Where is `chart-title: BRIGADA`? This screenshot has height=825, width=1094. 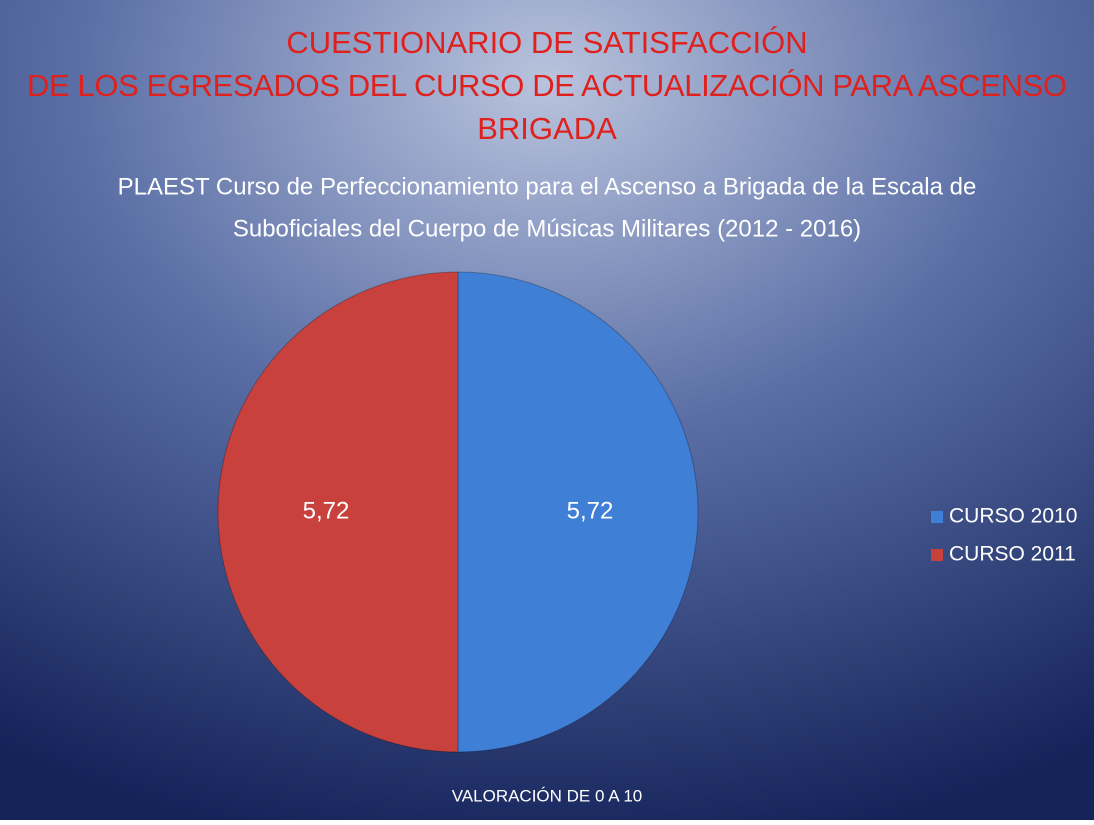
chart-title: BRIGADA is located at coordinates (547, 128).